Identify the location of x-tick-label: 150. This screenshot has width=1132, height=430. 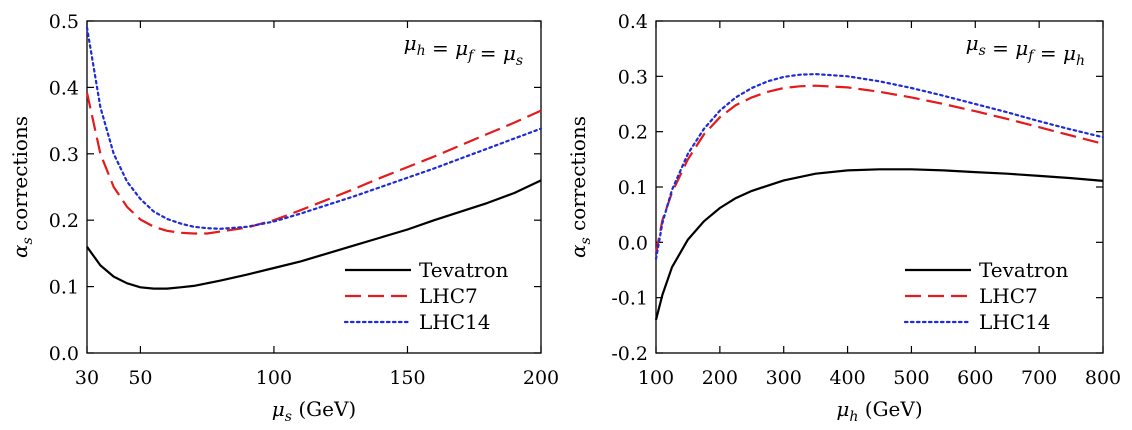
(407, 378).